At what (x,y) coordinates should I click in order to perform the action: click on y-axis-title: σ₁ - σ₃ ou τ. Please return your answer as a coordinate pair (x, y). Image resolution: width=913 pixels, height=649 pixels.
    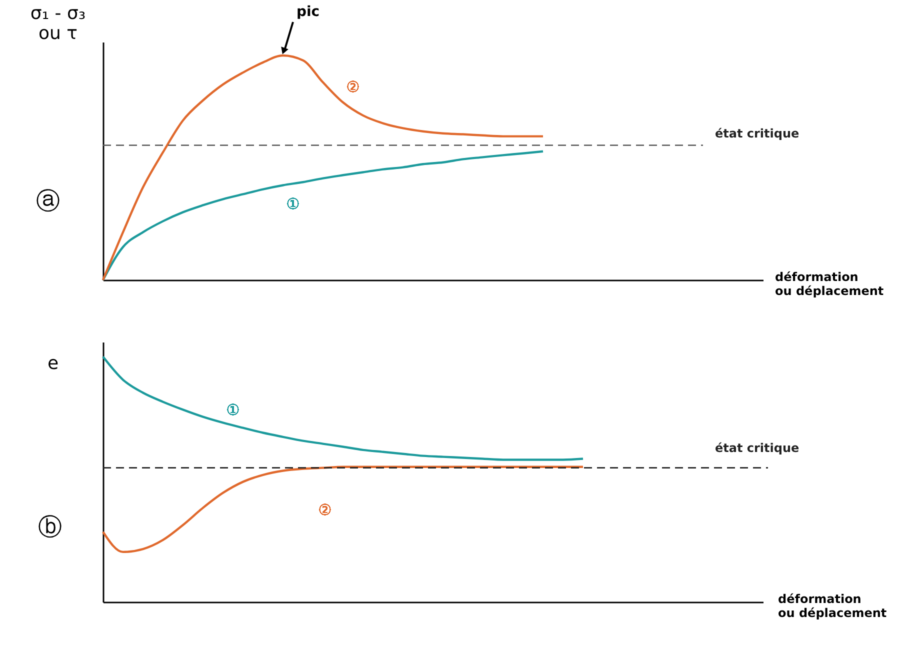
    Looking at the image, I should click on (58, 23).